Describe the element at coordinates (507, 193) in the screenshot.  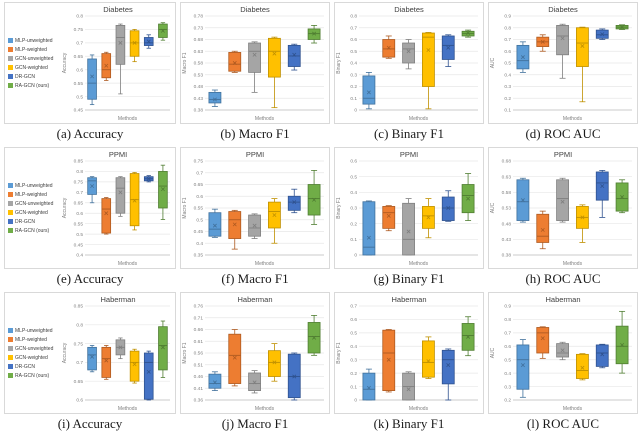
I see `y-tick-label: 0.58` at that location.